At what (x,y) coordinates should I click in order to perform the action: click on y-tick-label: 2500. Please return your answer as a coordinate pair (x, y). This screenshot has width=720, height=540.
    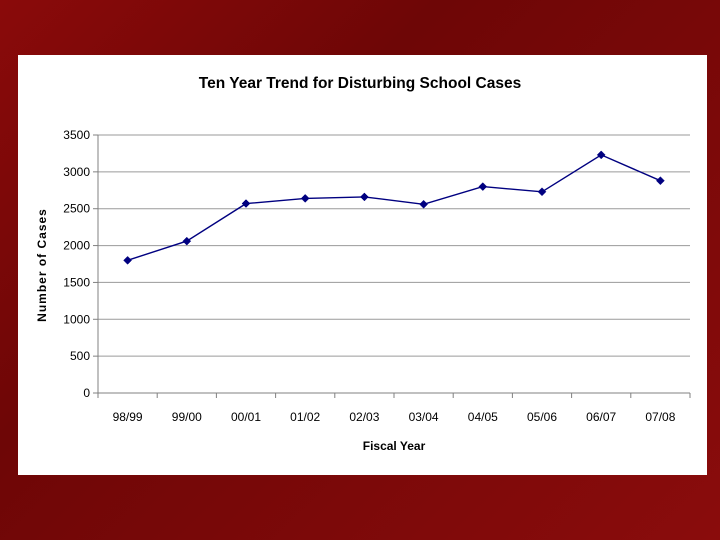
    Looking at the image, I should click on (76, 209).